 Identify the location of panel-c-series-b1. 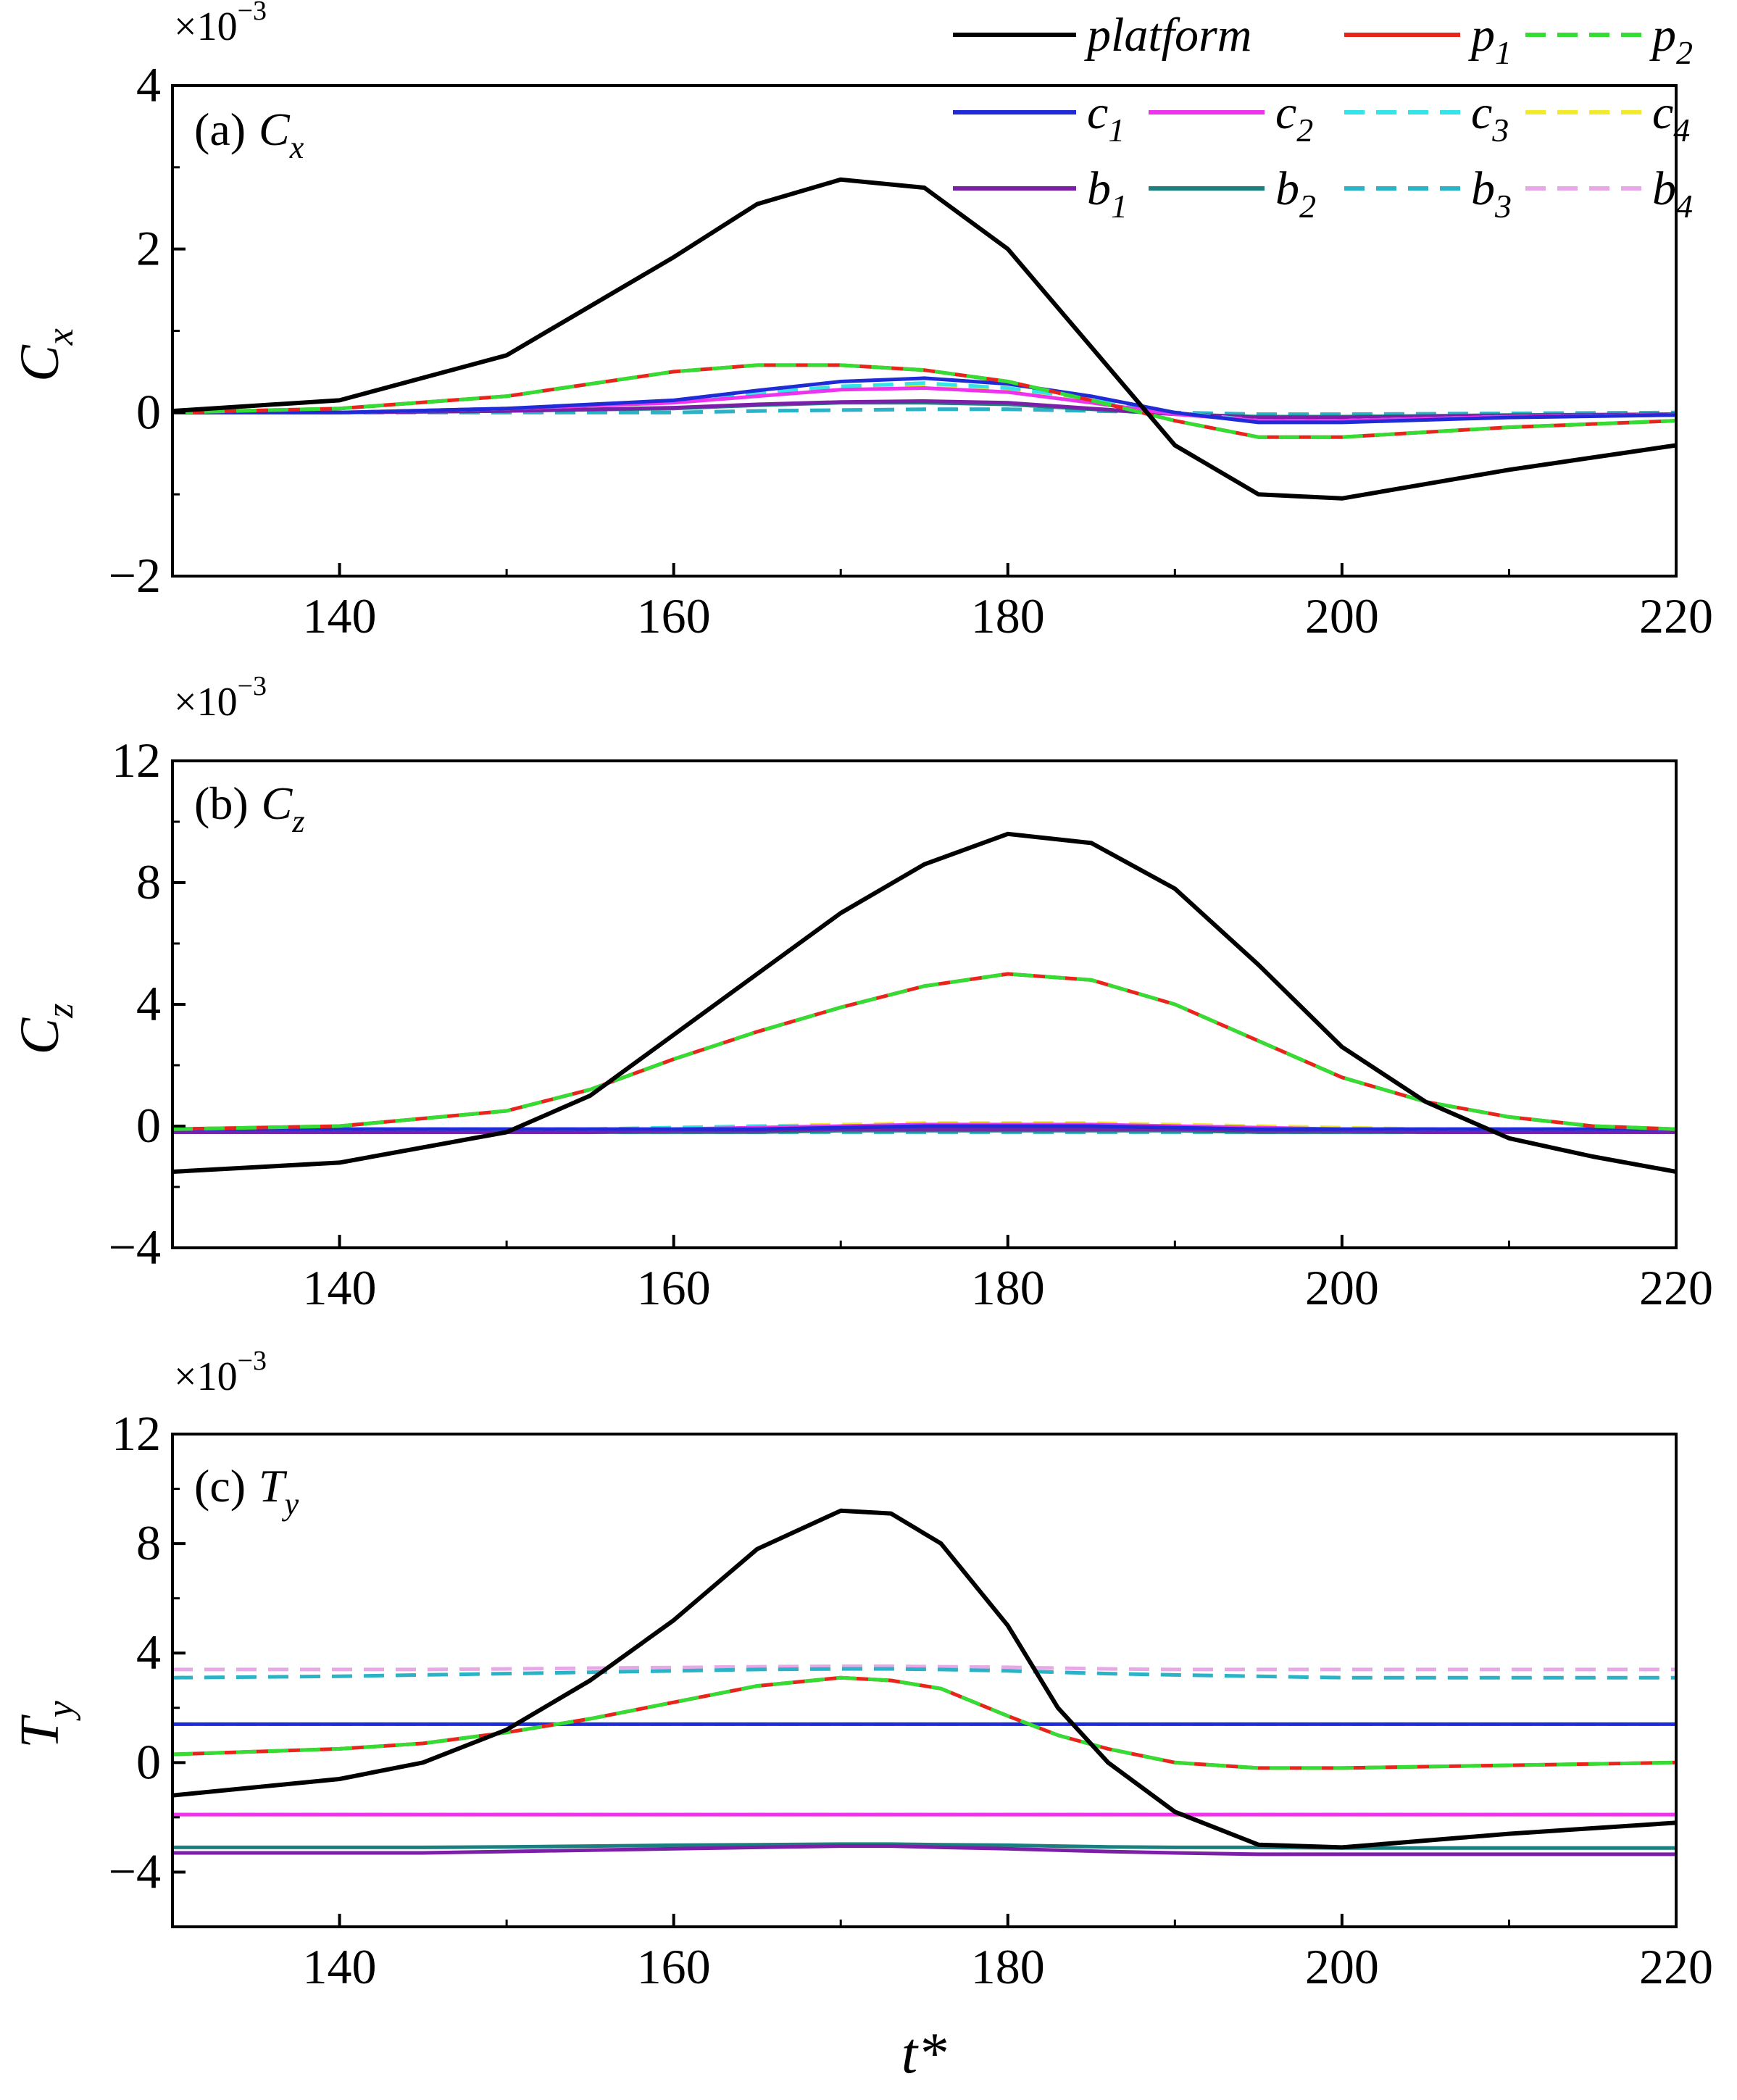
(924, 1850).